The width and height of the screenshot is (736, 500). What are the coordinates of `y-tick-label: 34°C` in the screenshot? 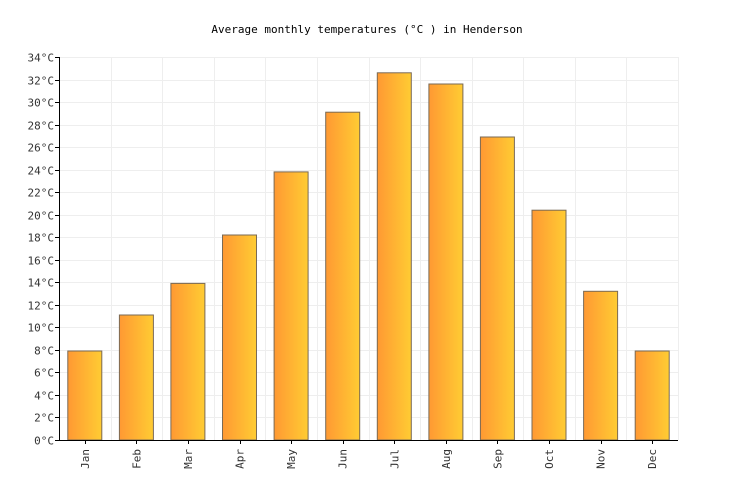 It's located at (41, 58).